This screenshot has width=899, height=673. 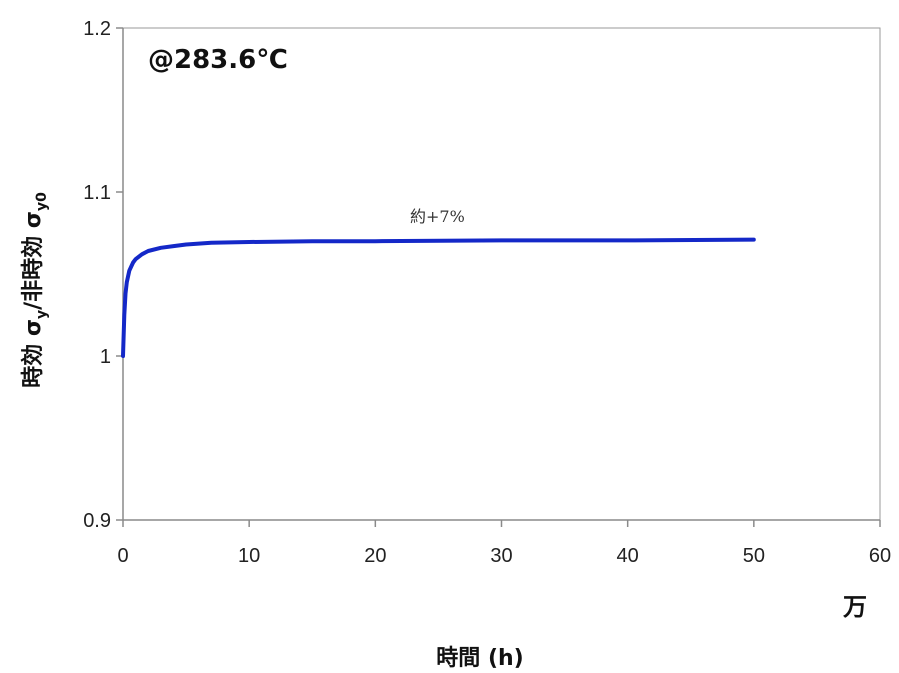 What do you see at coordinates (249, 556) in the screenshot?
I see `x-tick-label: 10` at bounding box center [249, 556].